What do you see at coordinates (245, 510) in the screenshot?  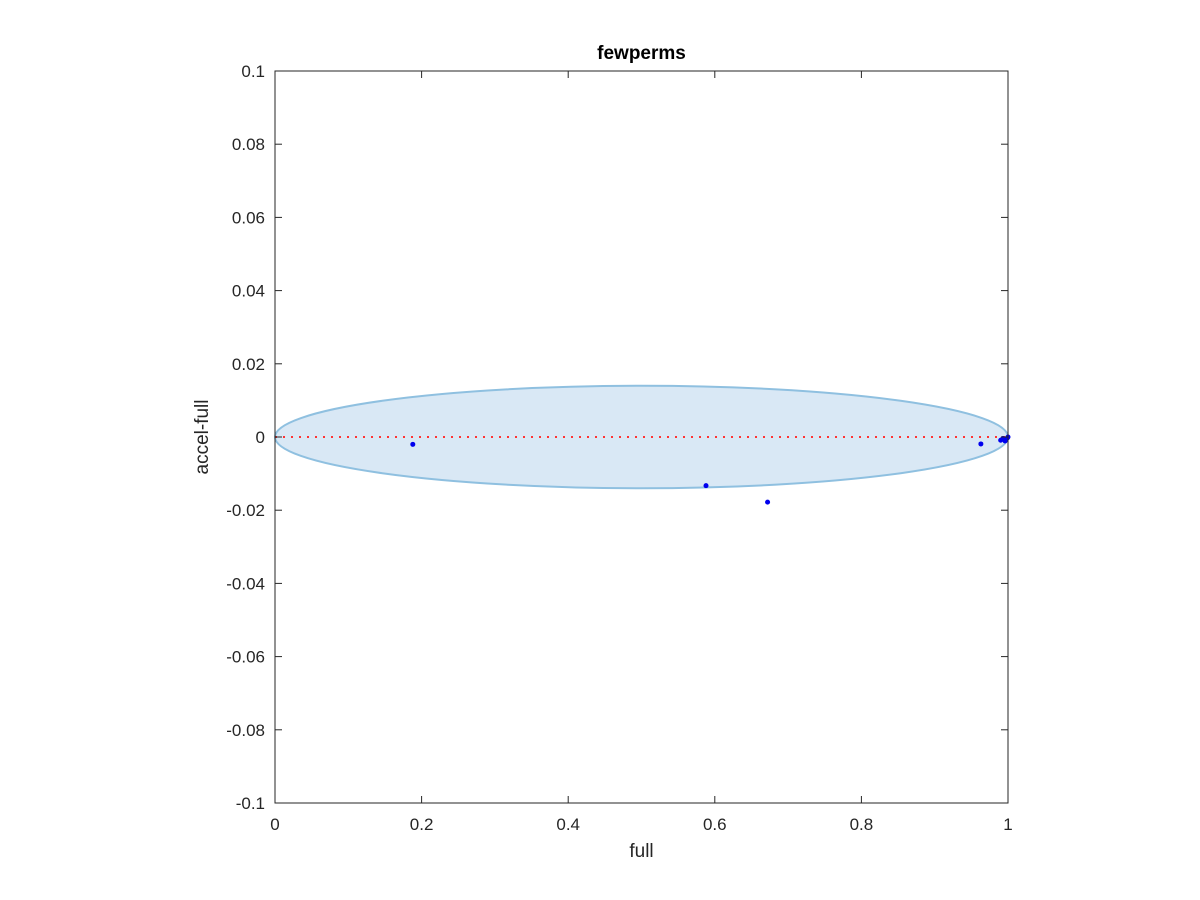 I see `y-tick-label: -0.02` at bounding box center [245, 510].